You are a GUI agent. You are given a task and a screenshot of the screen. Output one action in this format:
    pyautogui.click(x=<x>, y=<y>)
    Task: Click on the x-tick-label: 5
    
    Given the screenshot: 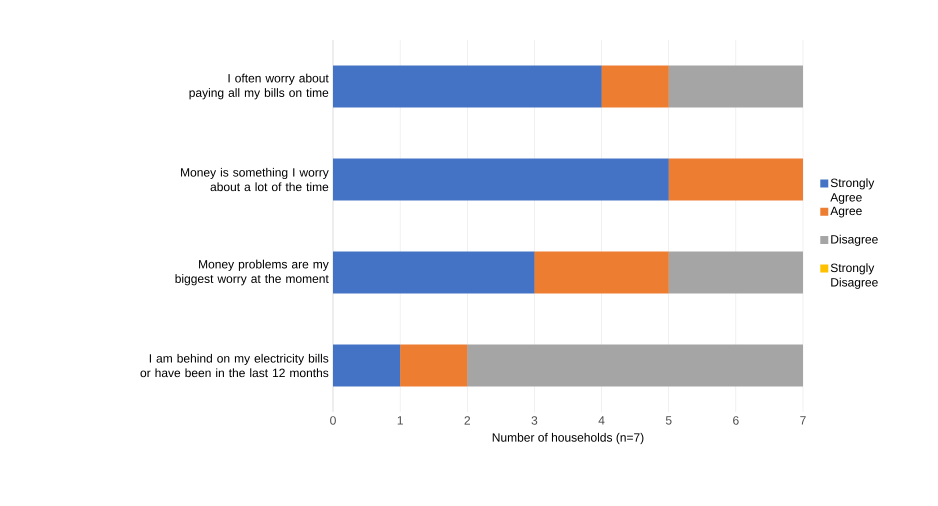 What is the action you would take?
    pyautogui.click(x=669, y=420)
    